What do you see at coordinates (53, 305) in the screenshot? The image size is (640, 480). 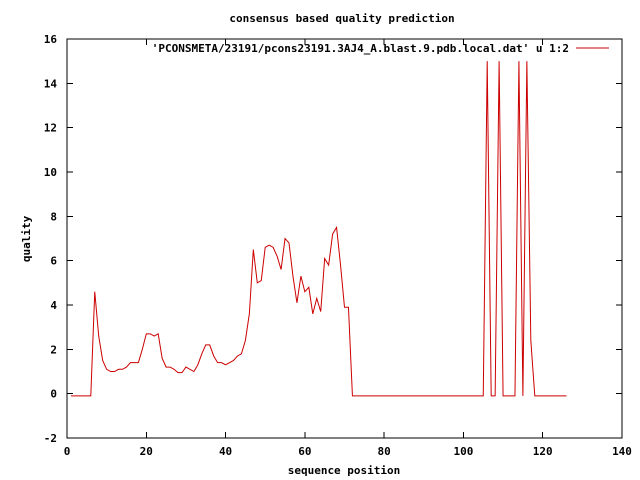 I see `y-tick-label: 4` at bounding box center [53, 305].